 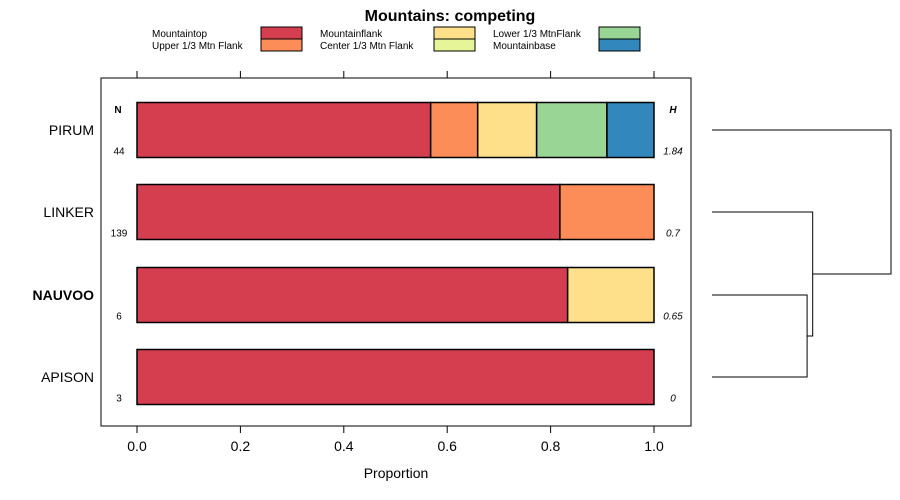 I want to click on bar-pirum-mountainflank, so click(x=507, y=130).